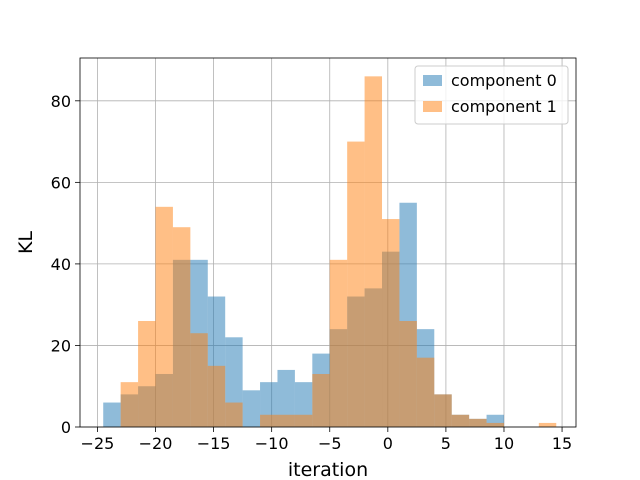 This screenshot has height=480, width=640. Describe the element at coordinates (214, 443) in the screenshot. I see `x-tick-label: −15` at that location.